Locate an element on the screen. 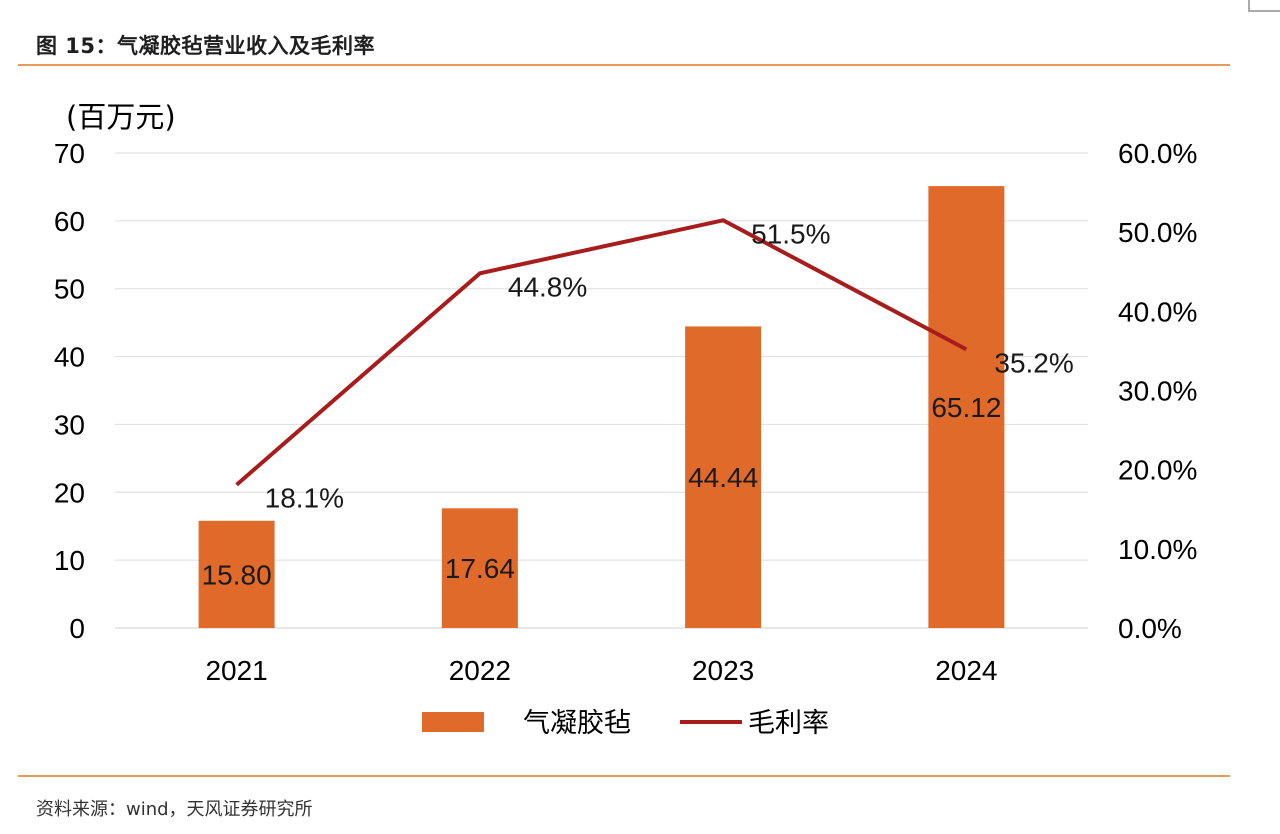 This screenshot has height=834, width=1280. y2-tick-label: 30.0% is located at coordinates (1157, 391).